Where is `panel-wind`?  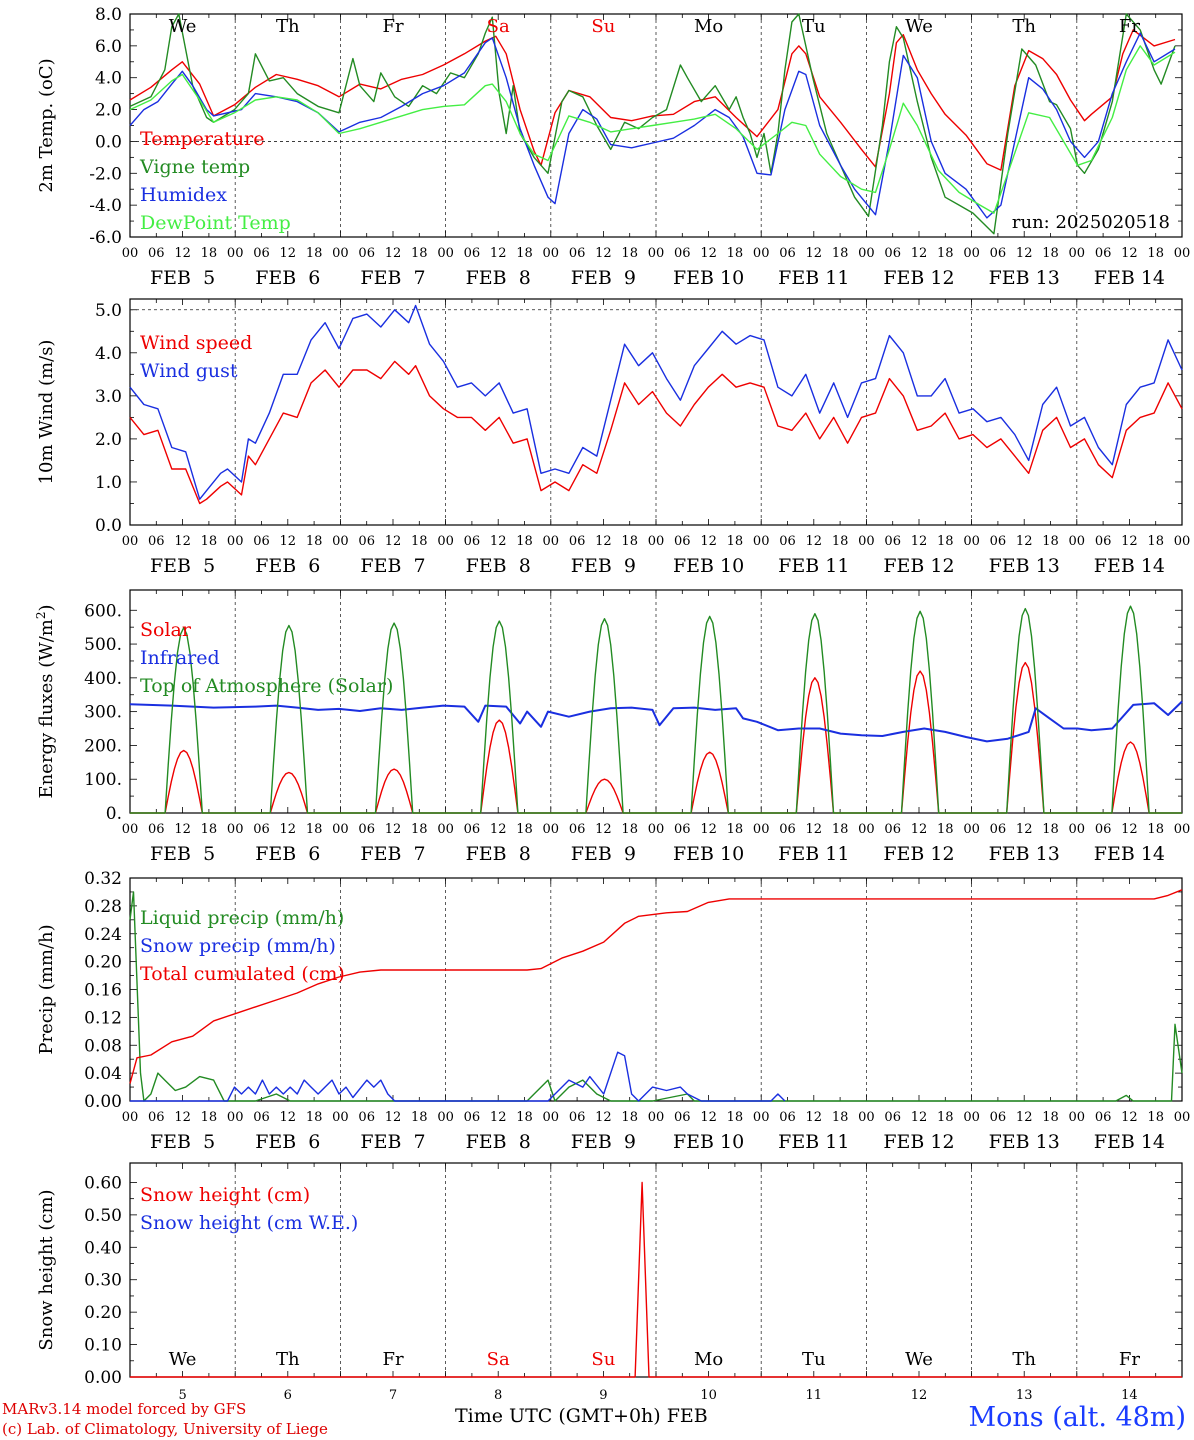 panel-wind is located at coordinates (656, 412).